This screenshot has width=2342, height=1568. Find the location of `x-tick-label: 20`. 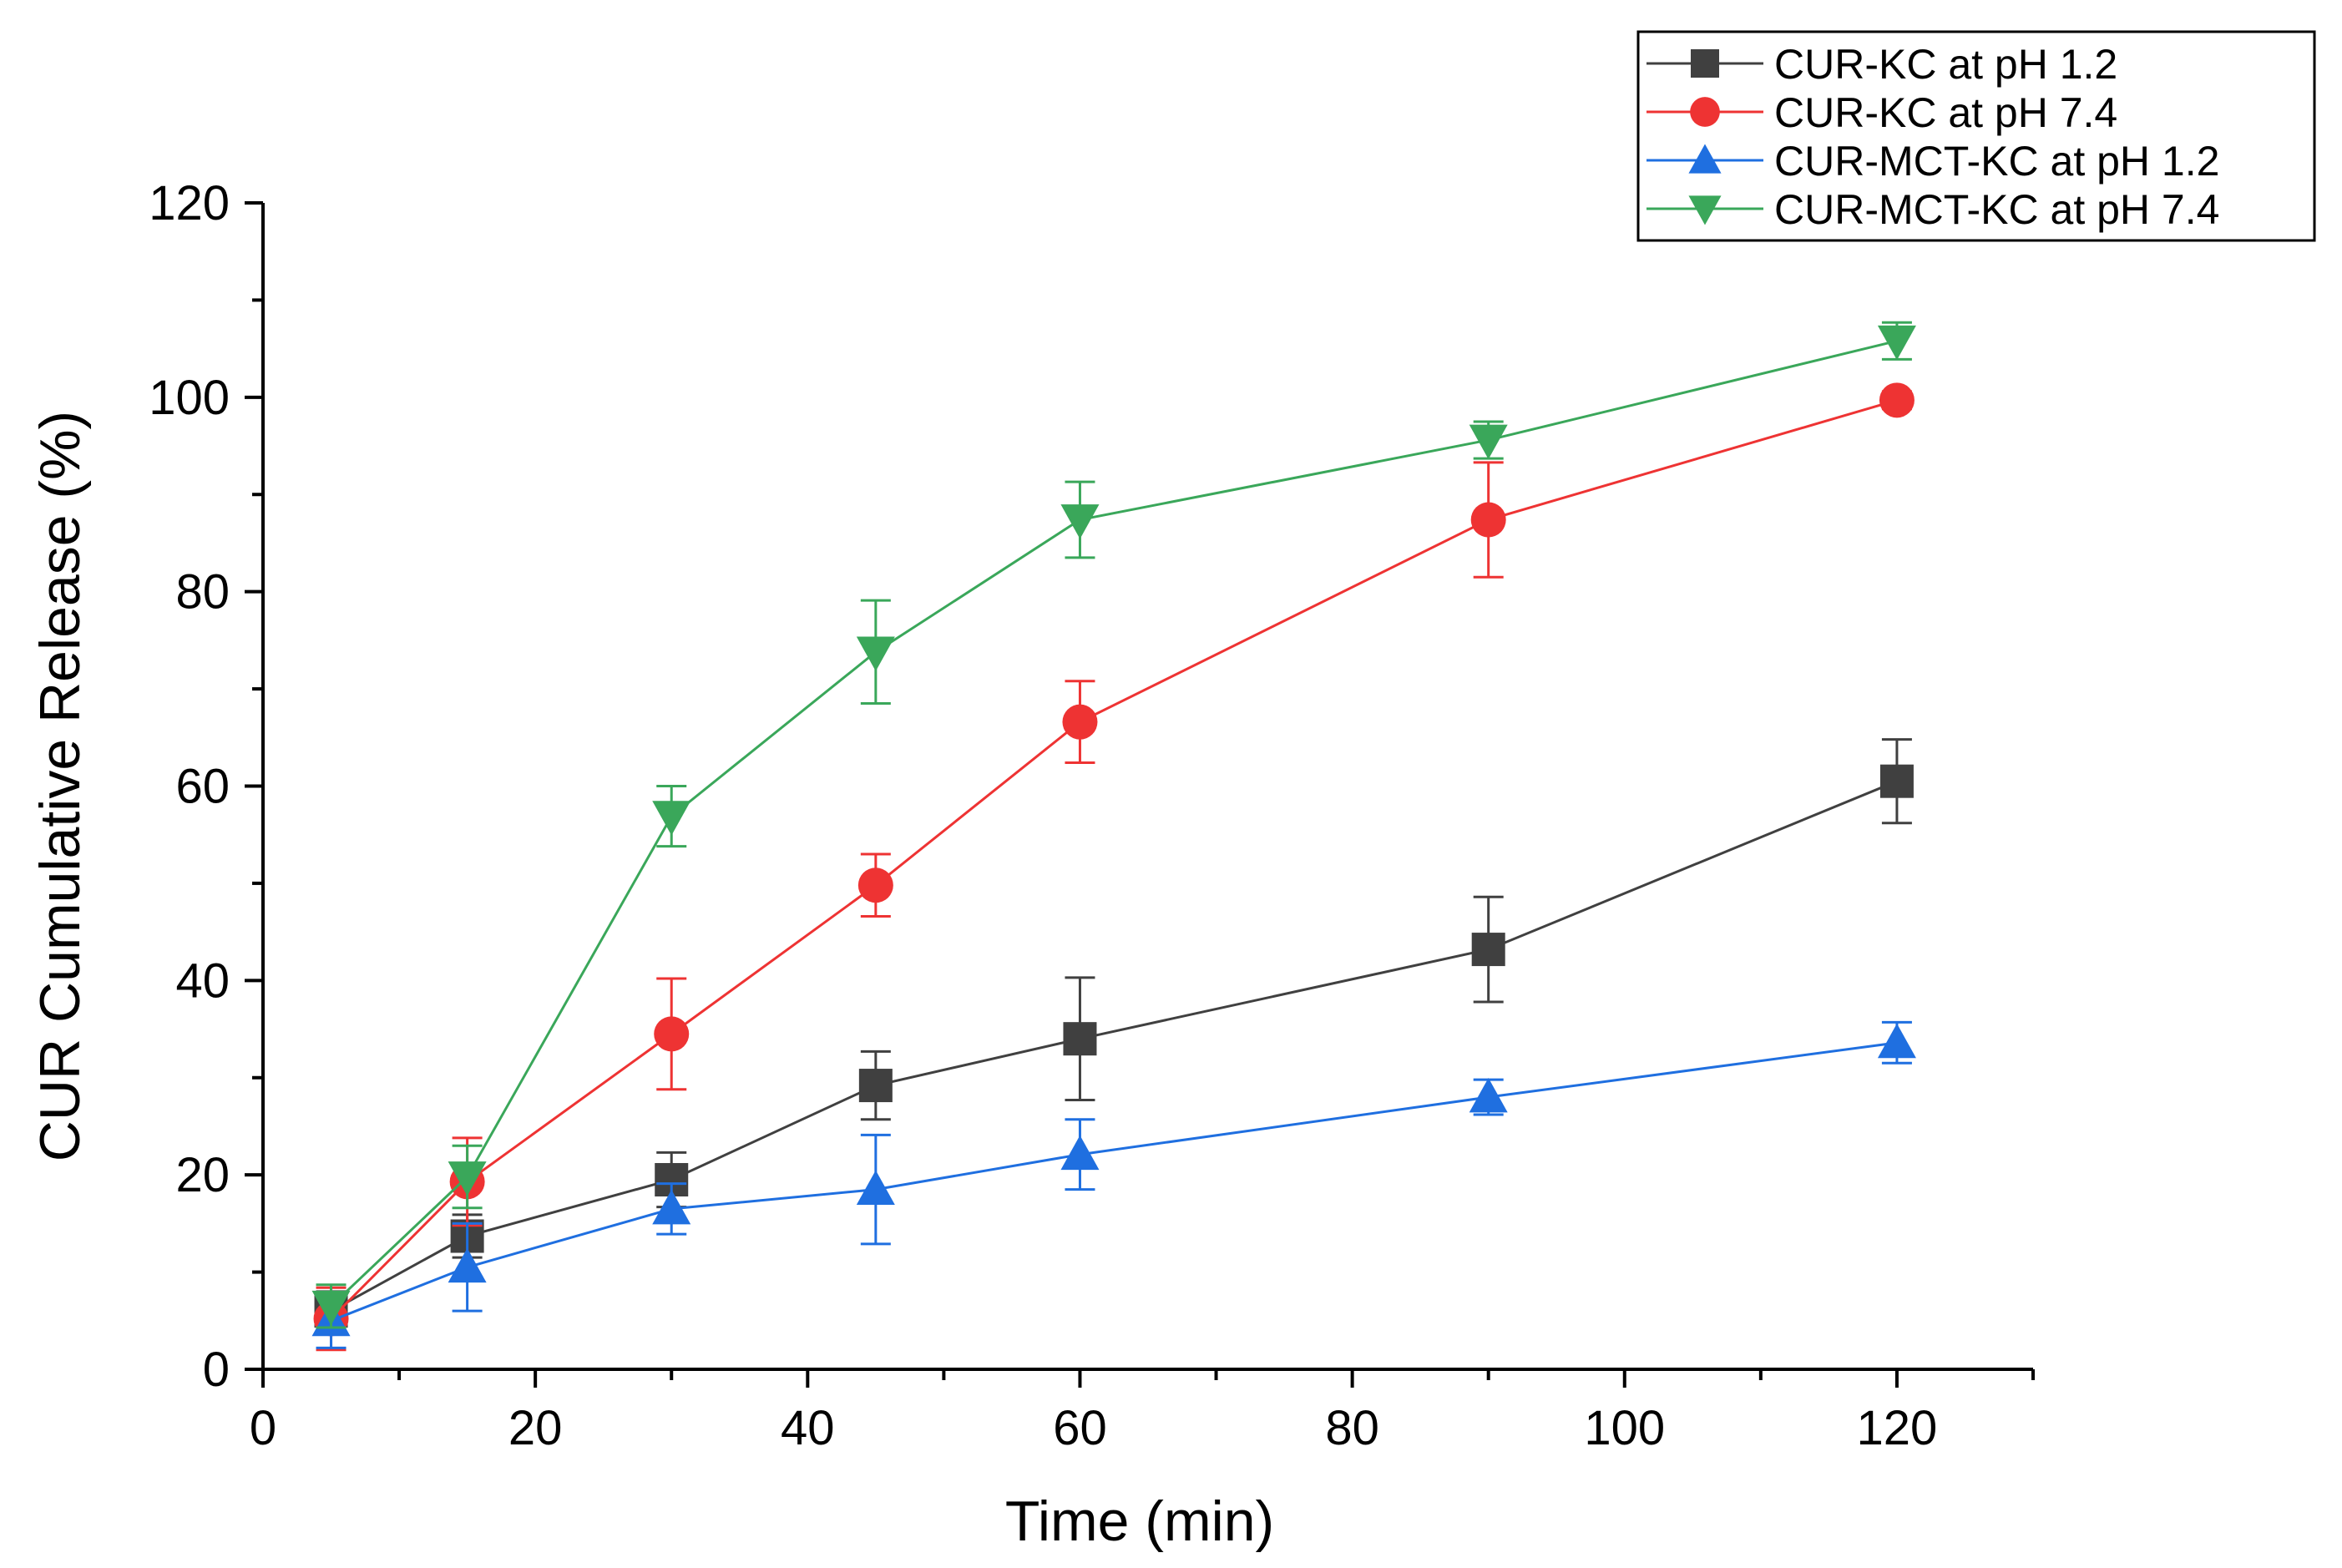

x-tick-label: 20 is located at coordinates (535, 1428).